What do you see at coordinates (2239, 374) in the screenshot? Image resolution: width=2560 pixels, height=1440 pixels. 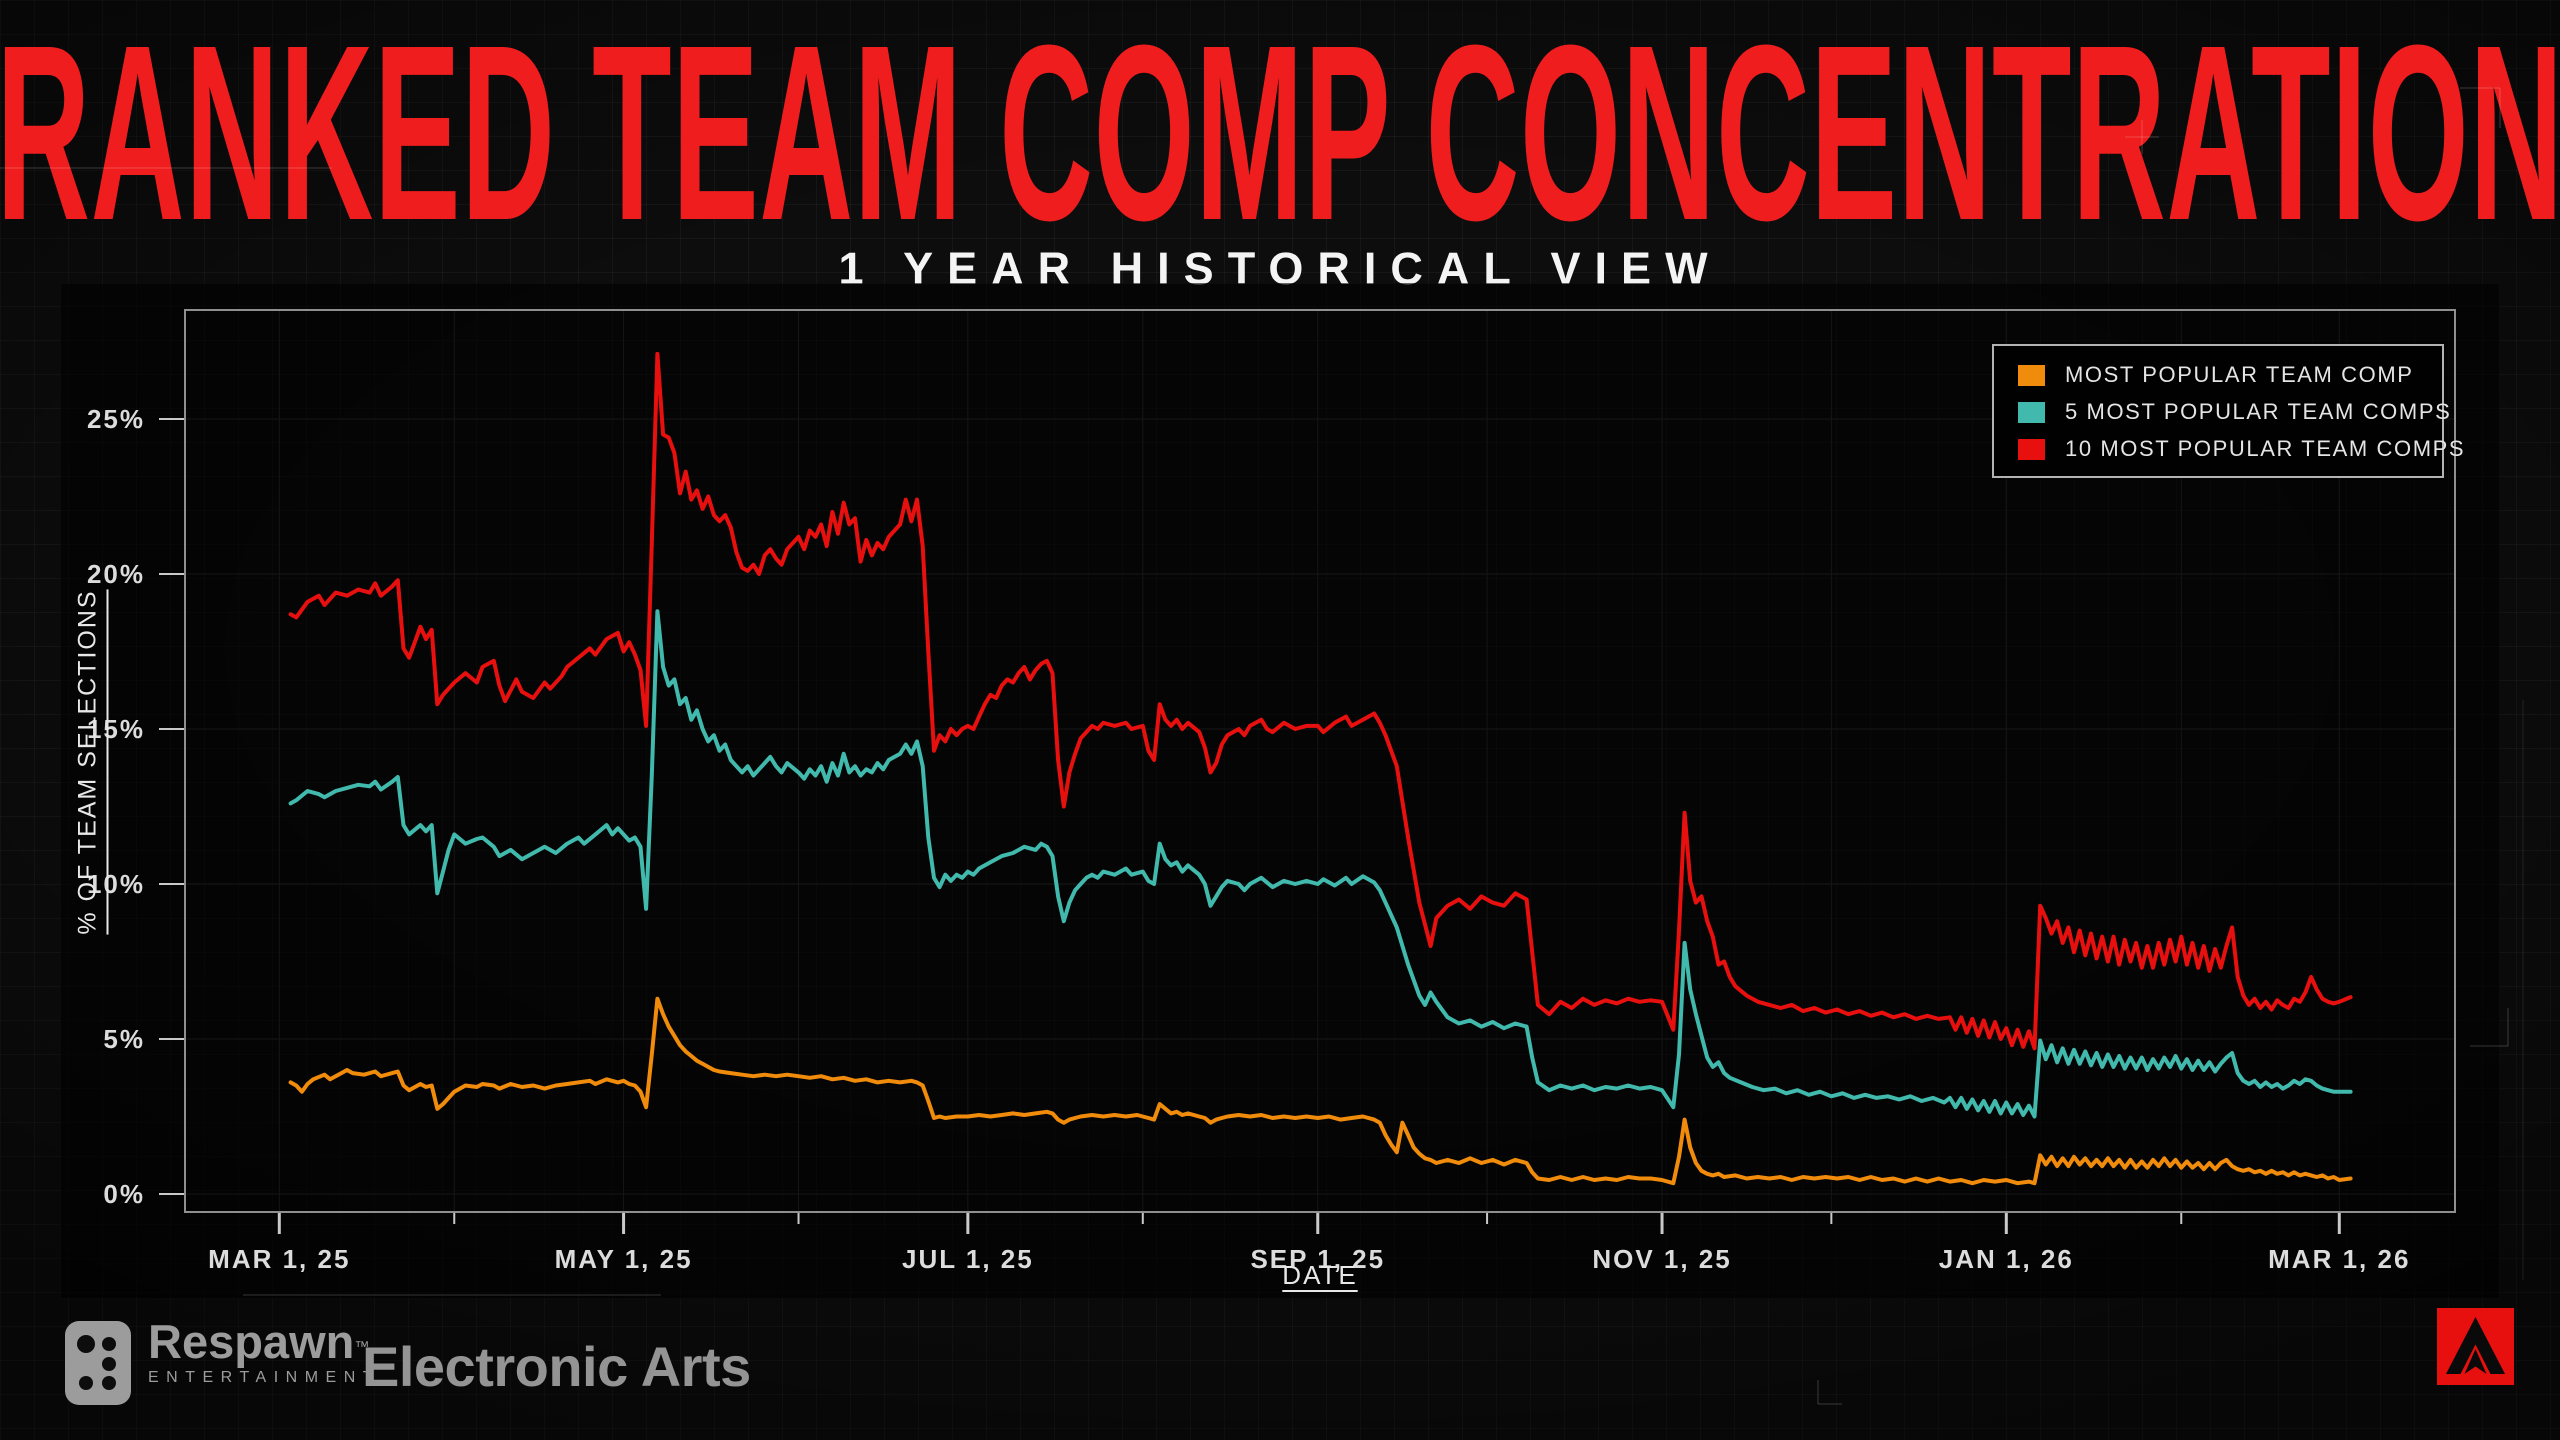 I see `legend-label: MOST POPULAR TEAM COMP` at bounding box center [2239, 374].